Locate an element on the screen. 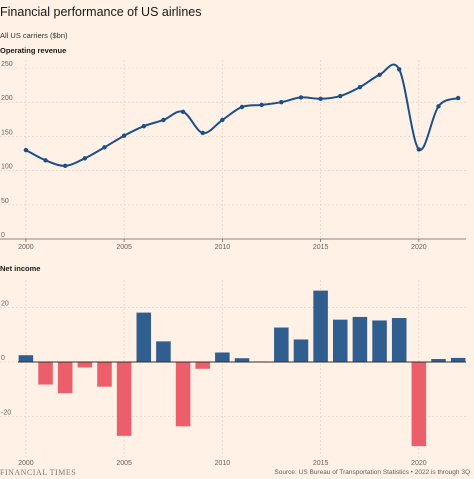 This screenshot has height=479, width=474. y-tick-label: 20 is located at coordinates (5, 304).